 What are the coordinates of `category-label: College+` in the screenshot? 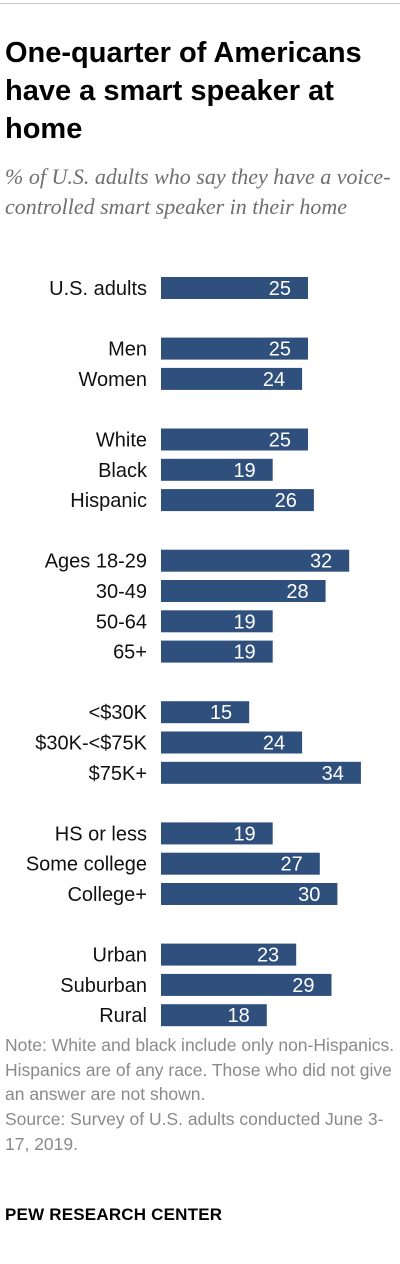 It's located at (107, 895).